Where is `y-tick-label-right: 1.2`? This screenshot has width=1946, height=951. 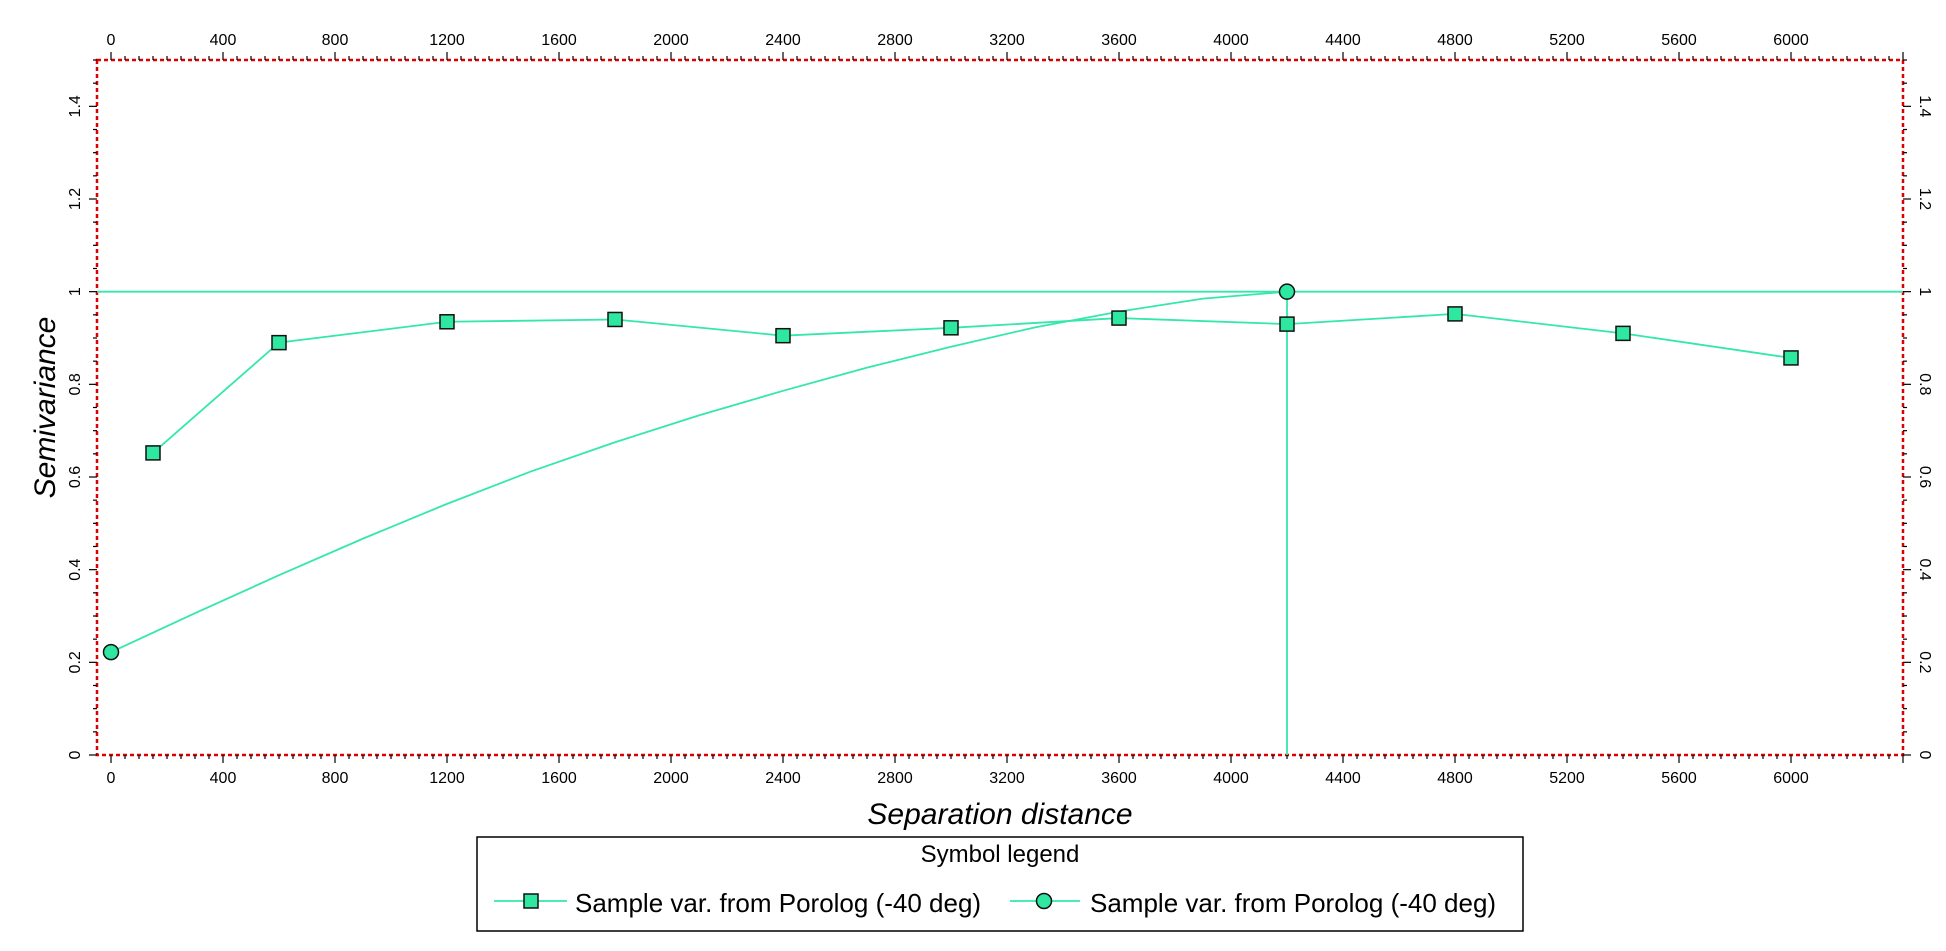 y-tick-label-right: 1.2 is located at coordinates (1924, 199).